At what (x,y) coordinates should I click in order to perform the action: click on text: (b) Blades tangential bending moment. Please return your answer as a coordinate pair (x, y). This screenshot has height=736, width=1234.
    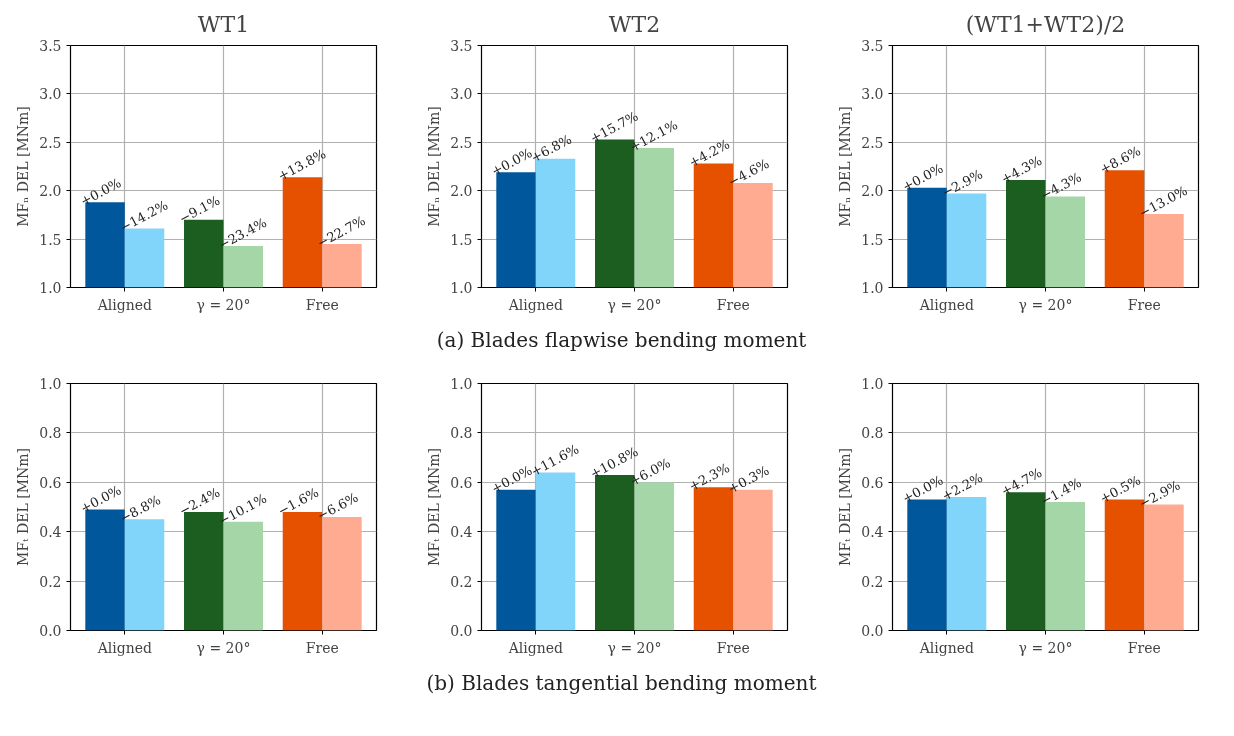
    Looking at the image, I should click on (621, 683).